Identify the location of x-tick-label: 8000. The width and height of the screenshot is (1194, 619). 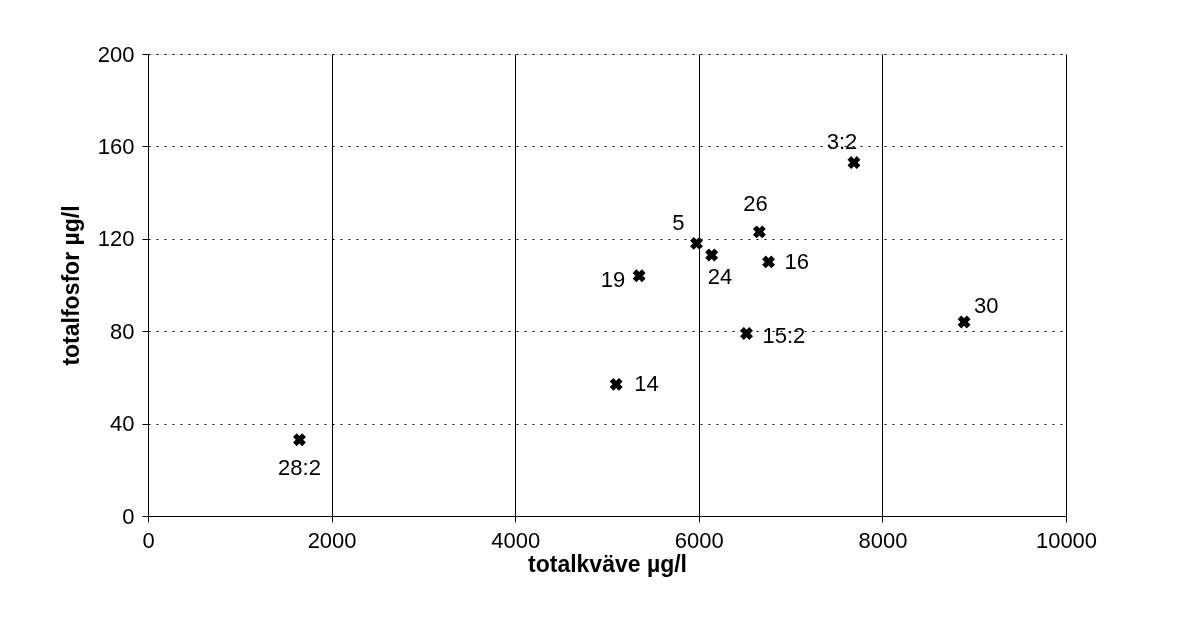
(883, 540).